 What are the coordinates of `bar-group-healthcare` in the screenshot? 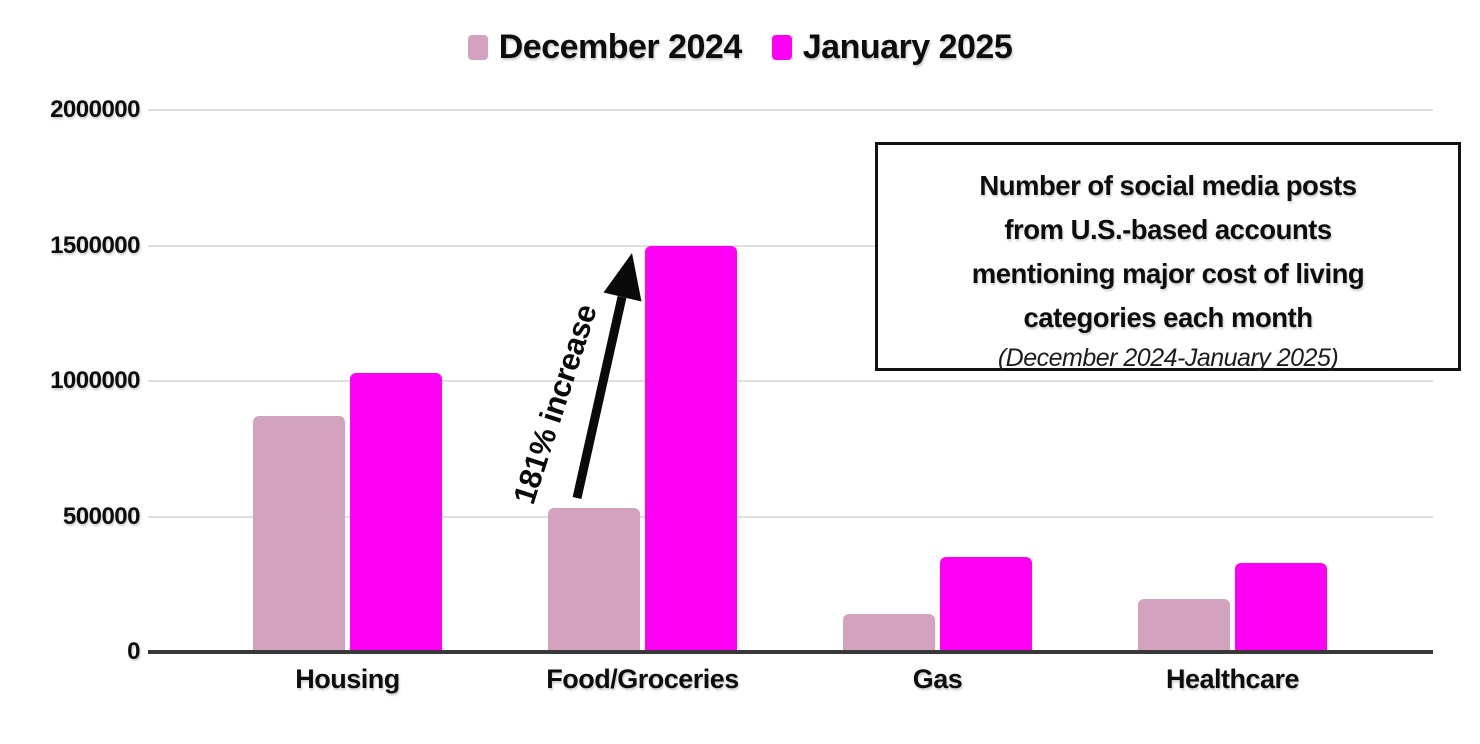 It's located at (1232, 381).